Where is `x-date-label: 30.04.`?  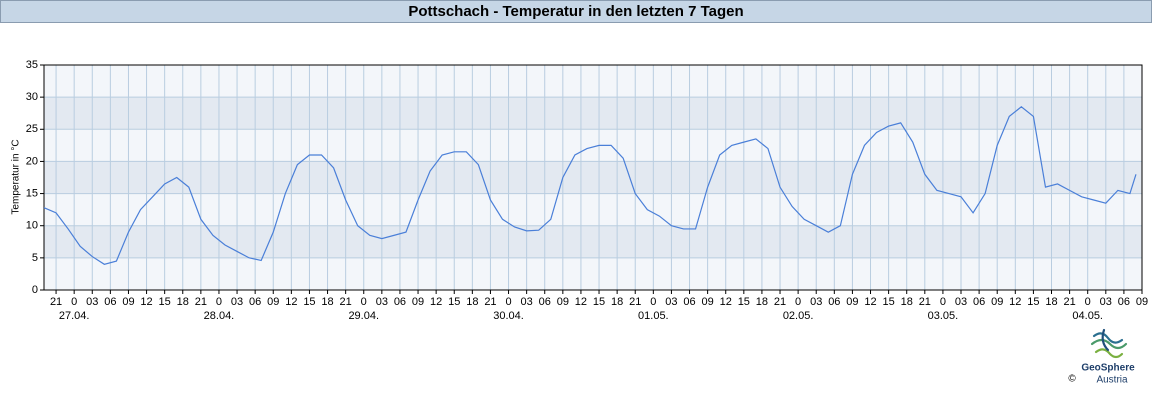
x-date-label: 30.04. is located at coordinates (508, 316).